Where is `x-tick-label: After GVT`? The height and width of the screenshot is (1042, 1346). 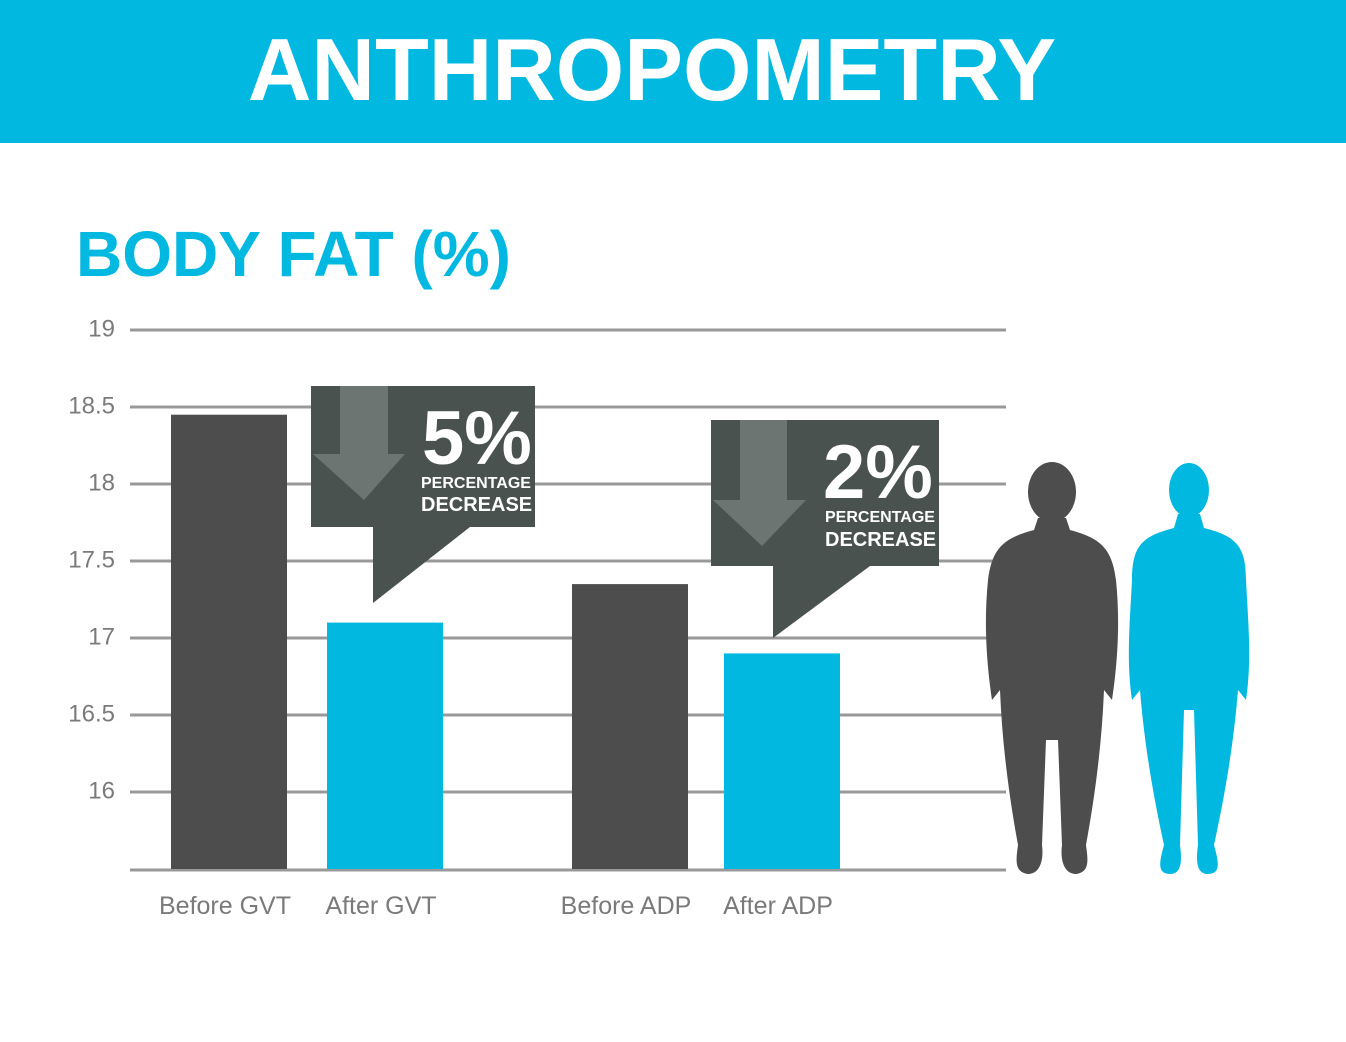
x-tick-label: After GVT is located at coordinates (380, 906).